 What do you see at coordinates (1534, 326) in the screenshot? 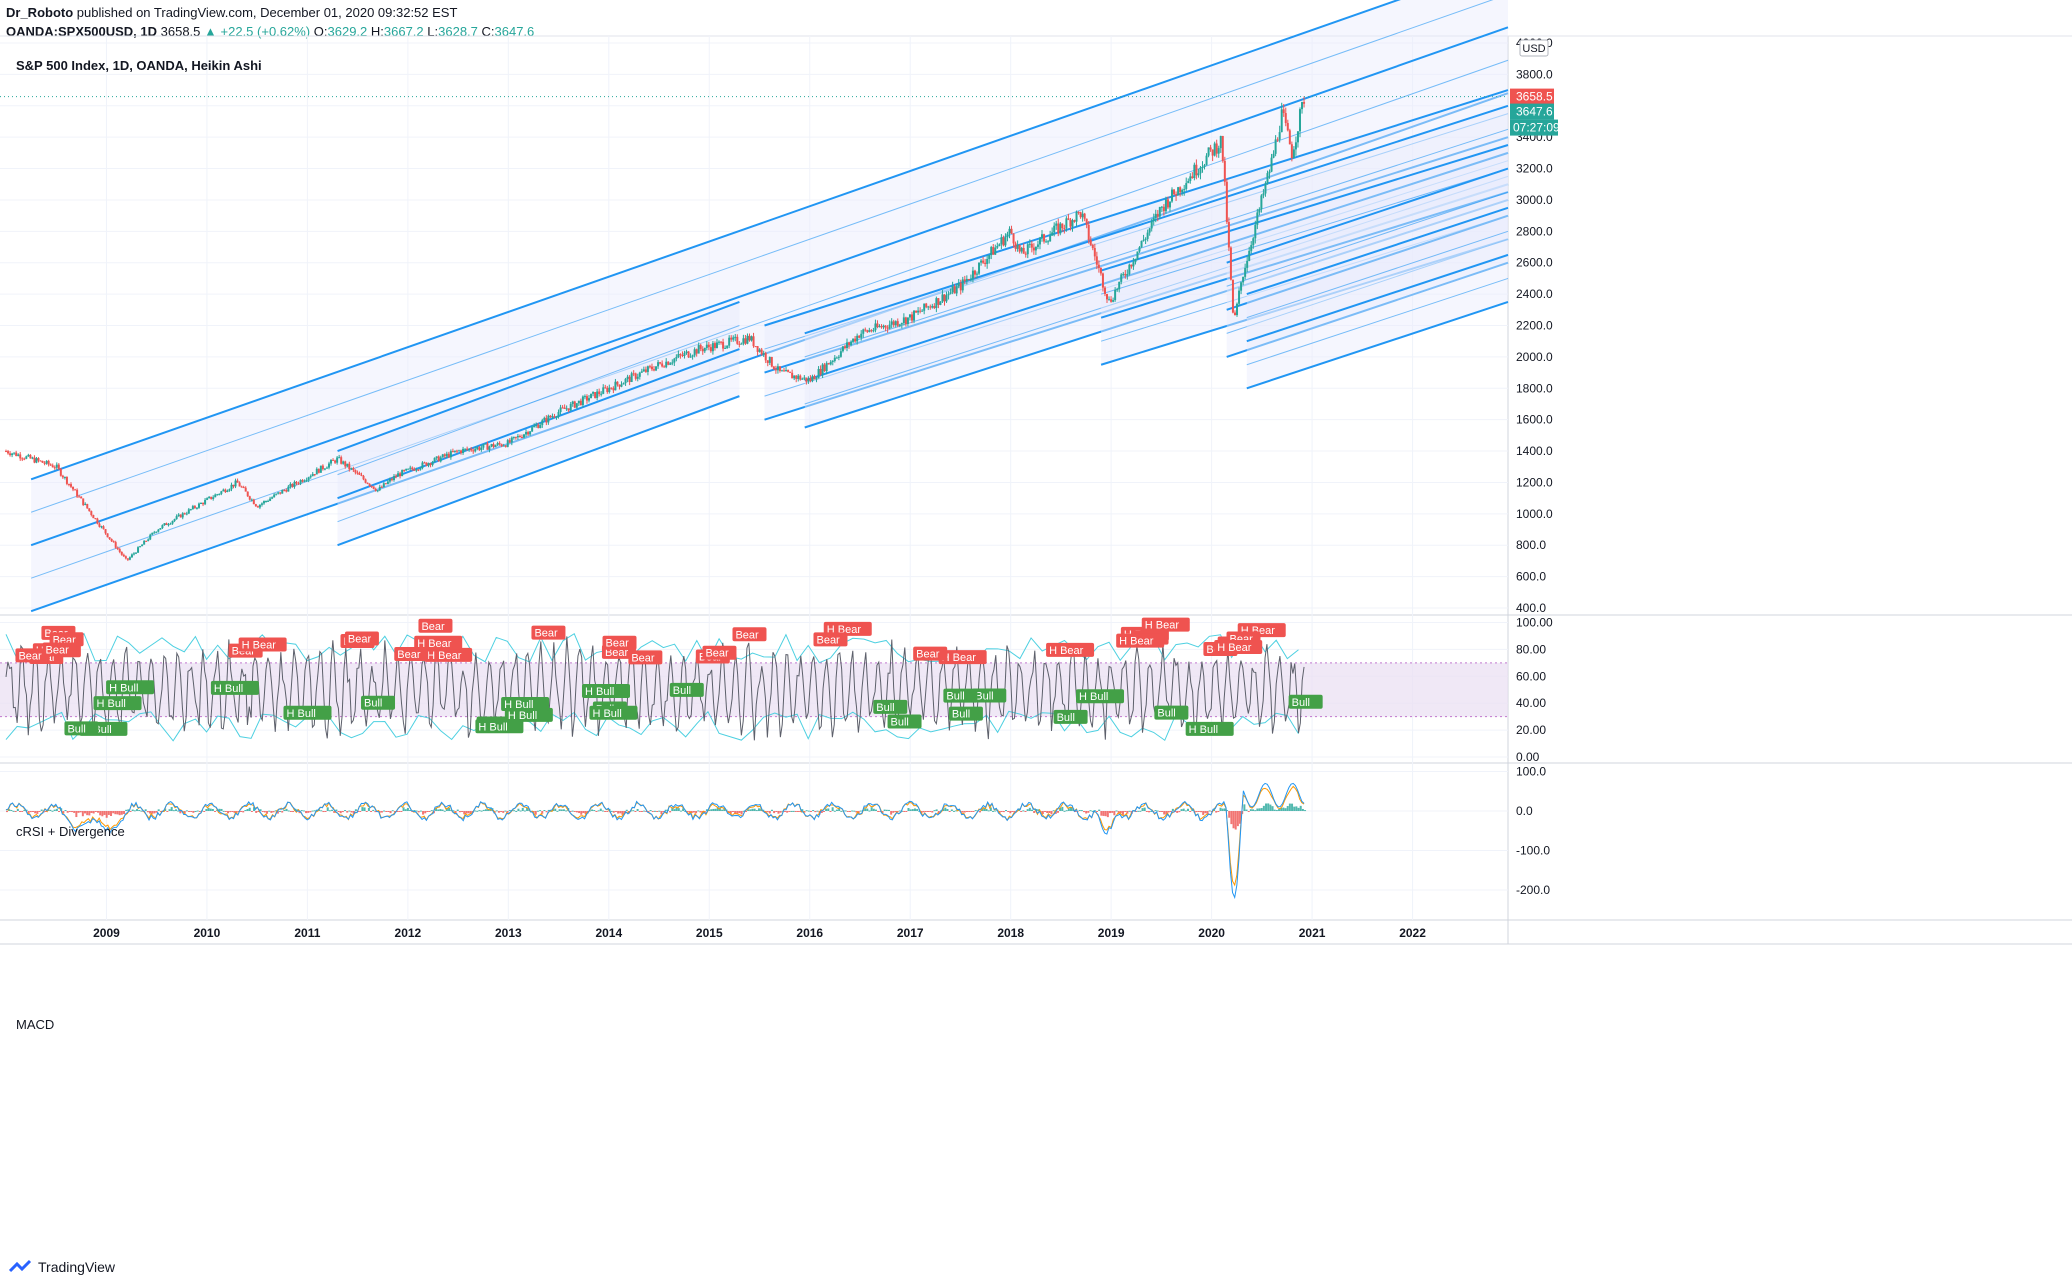
I see `y-tick-label: 2200.0` at bounding box center [1534, 326].